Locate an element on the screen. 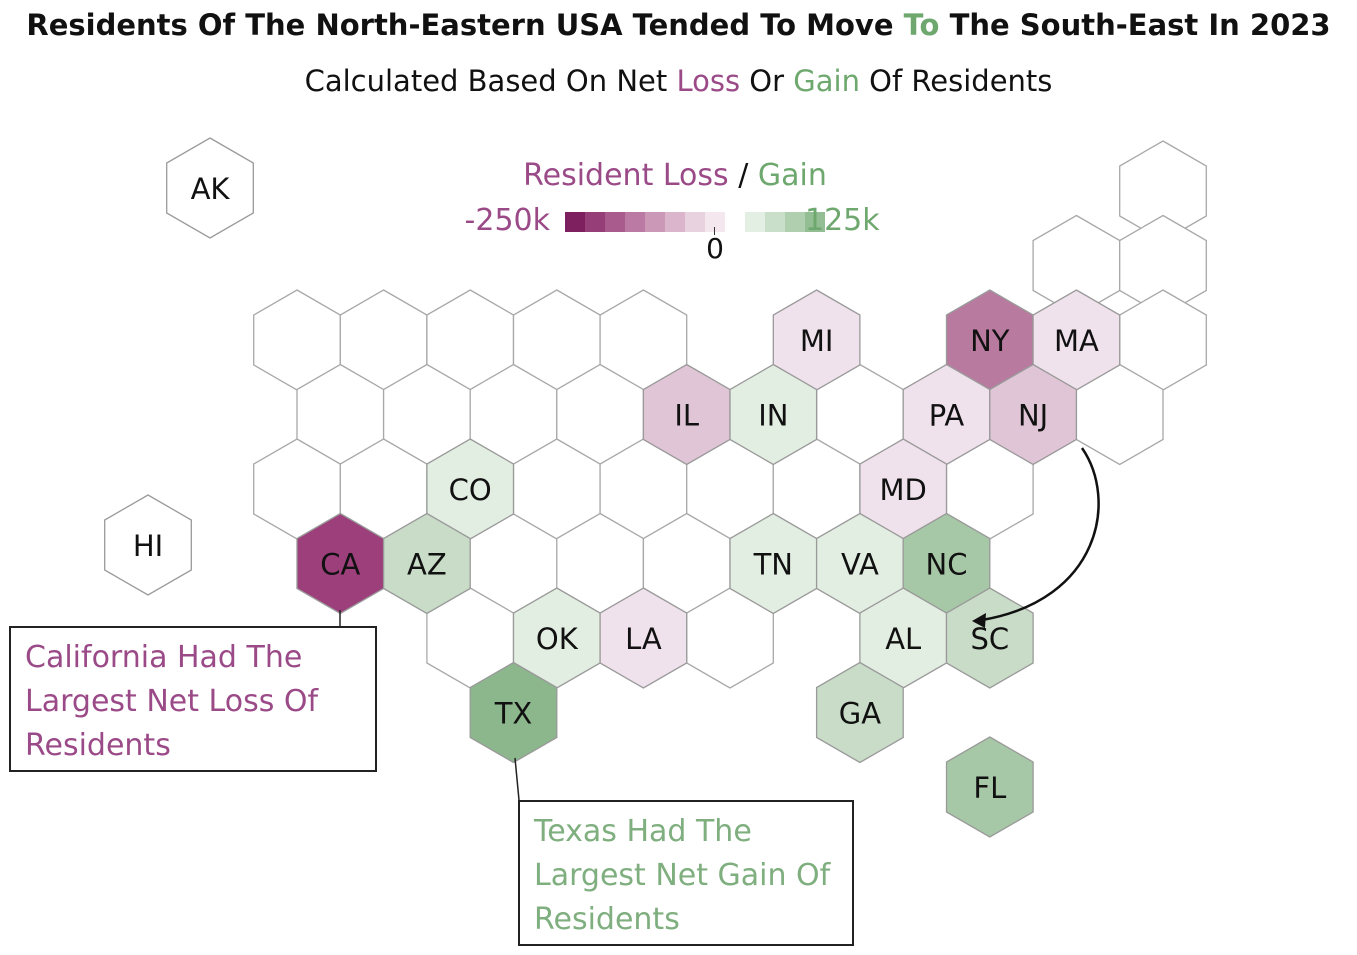  legend-min-label: -250k is located at coordinates (507, 220).